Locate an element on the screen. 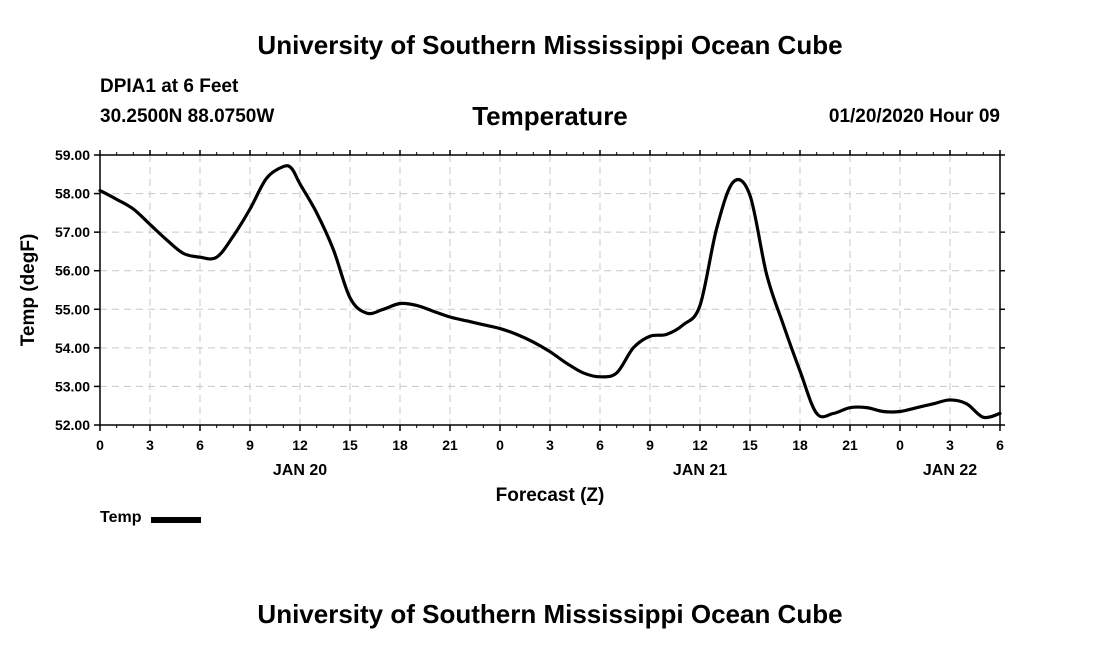 Image resolution: width=1100 pixels, height=650 pixels. y-tick-label: 59.00 is located at coordinates (72, 155).